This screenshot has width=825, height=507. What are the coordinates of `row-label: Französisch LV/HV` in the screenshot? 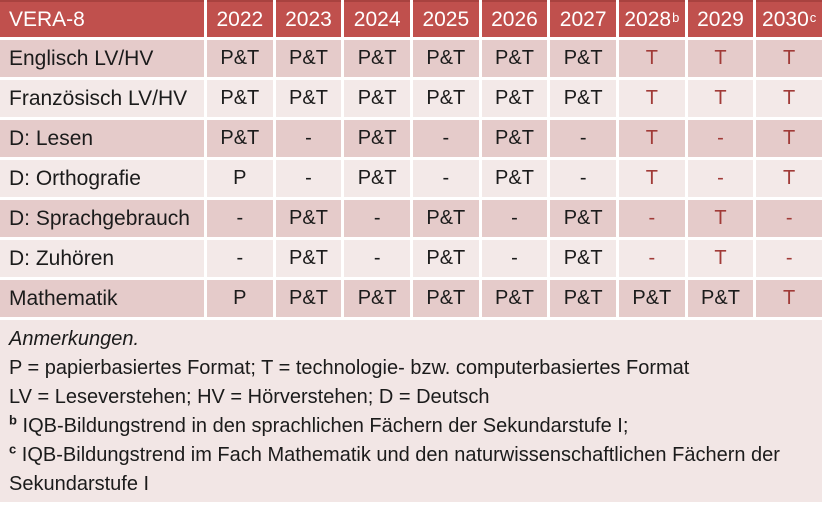 It's located at (102, 98).